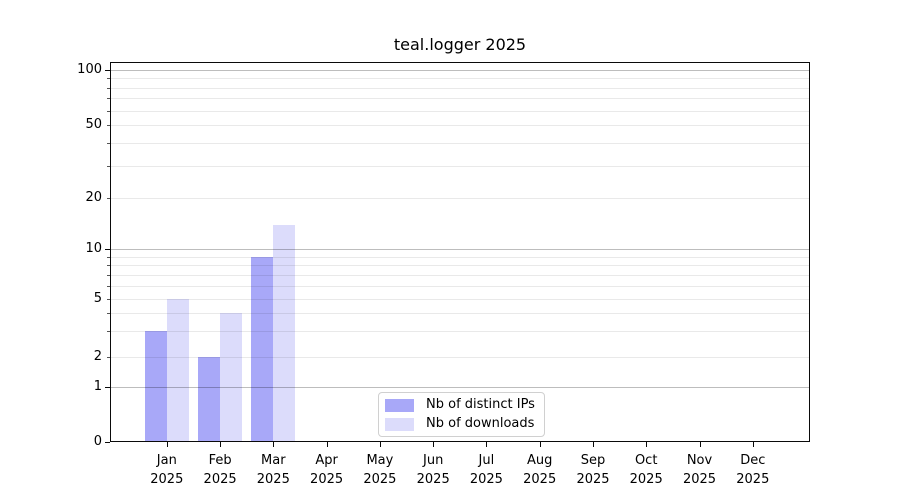 The width and height of the screenshot is (900, 500). Describe the element at coordinates (93, 249) in the screenshot. I see `y-tick-label-10: 10` at that location.